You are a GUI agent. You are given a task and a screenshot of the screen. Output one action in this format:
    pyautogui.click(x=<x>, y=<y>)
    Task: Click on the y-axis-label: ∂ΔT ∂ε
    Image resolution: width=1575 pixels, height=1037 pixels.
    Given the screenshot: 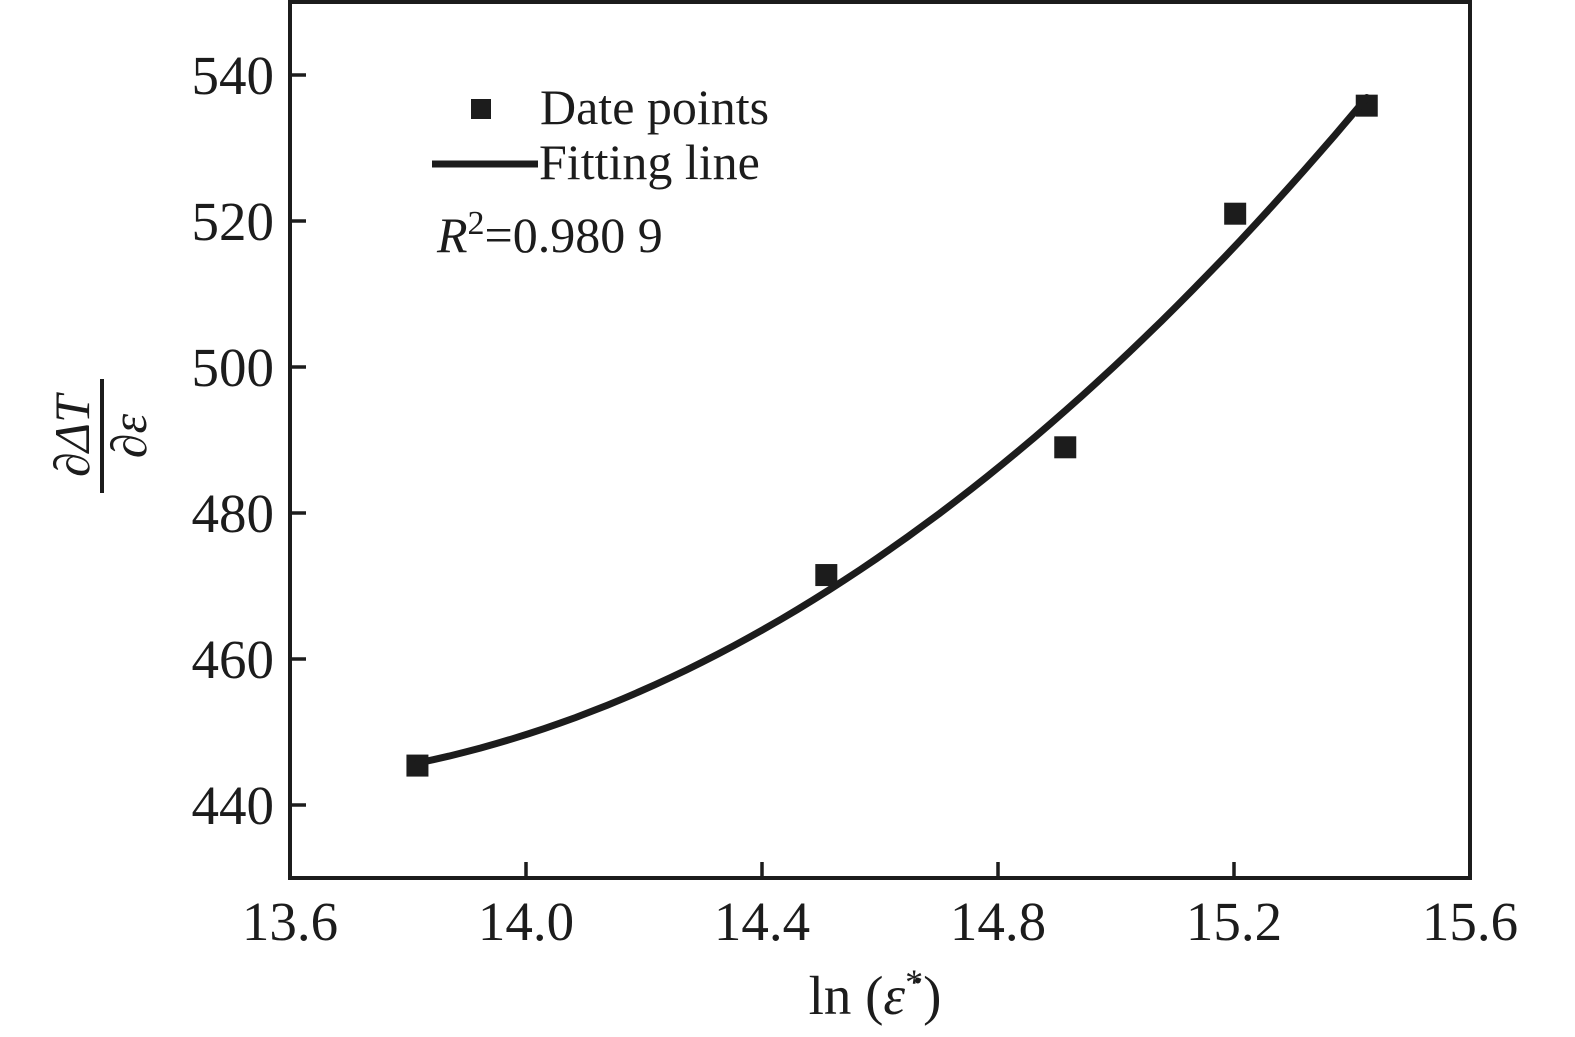 What is the action you would take?
    pyautogui.click(x=100, y=436)
    